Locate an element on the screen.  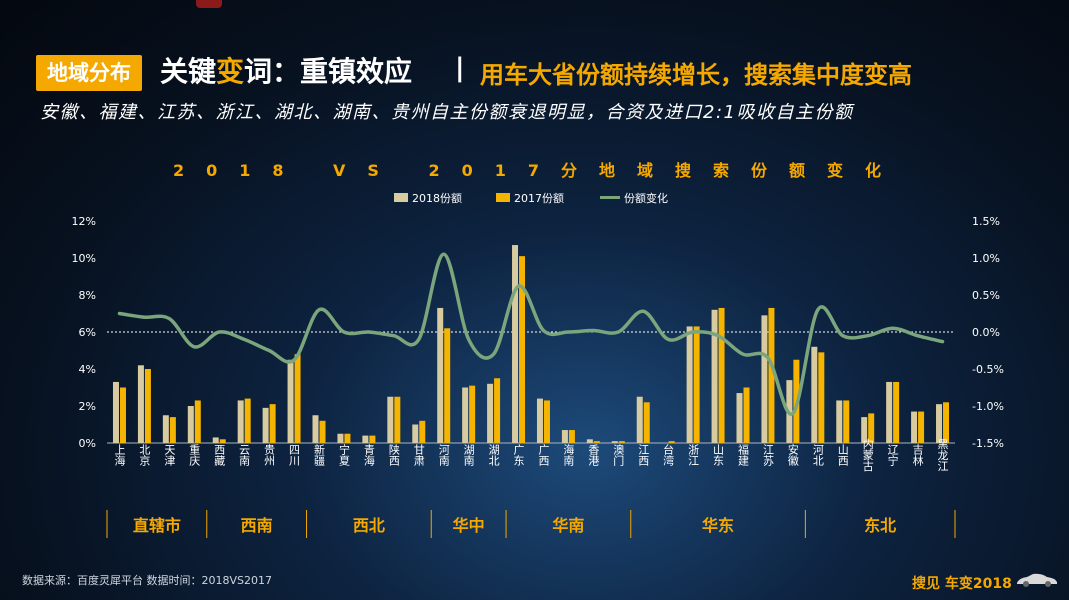
category-label: 重庆 is located at coordinates (194, 455).